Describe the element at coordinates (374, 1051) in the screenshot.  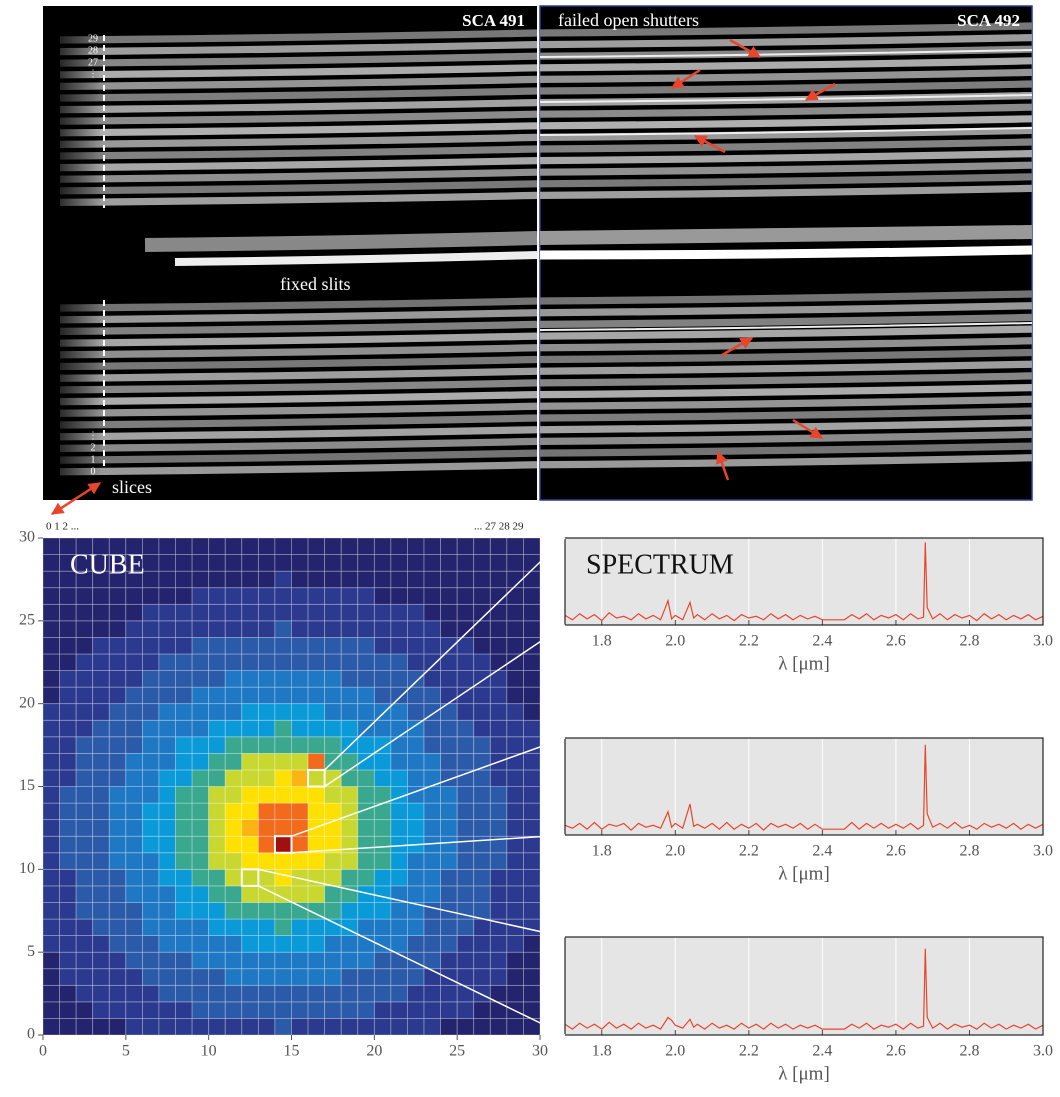
I see `x-tick-label: 20` at that location.